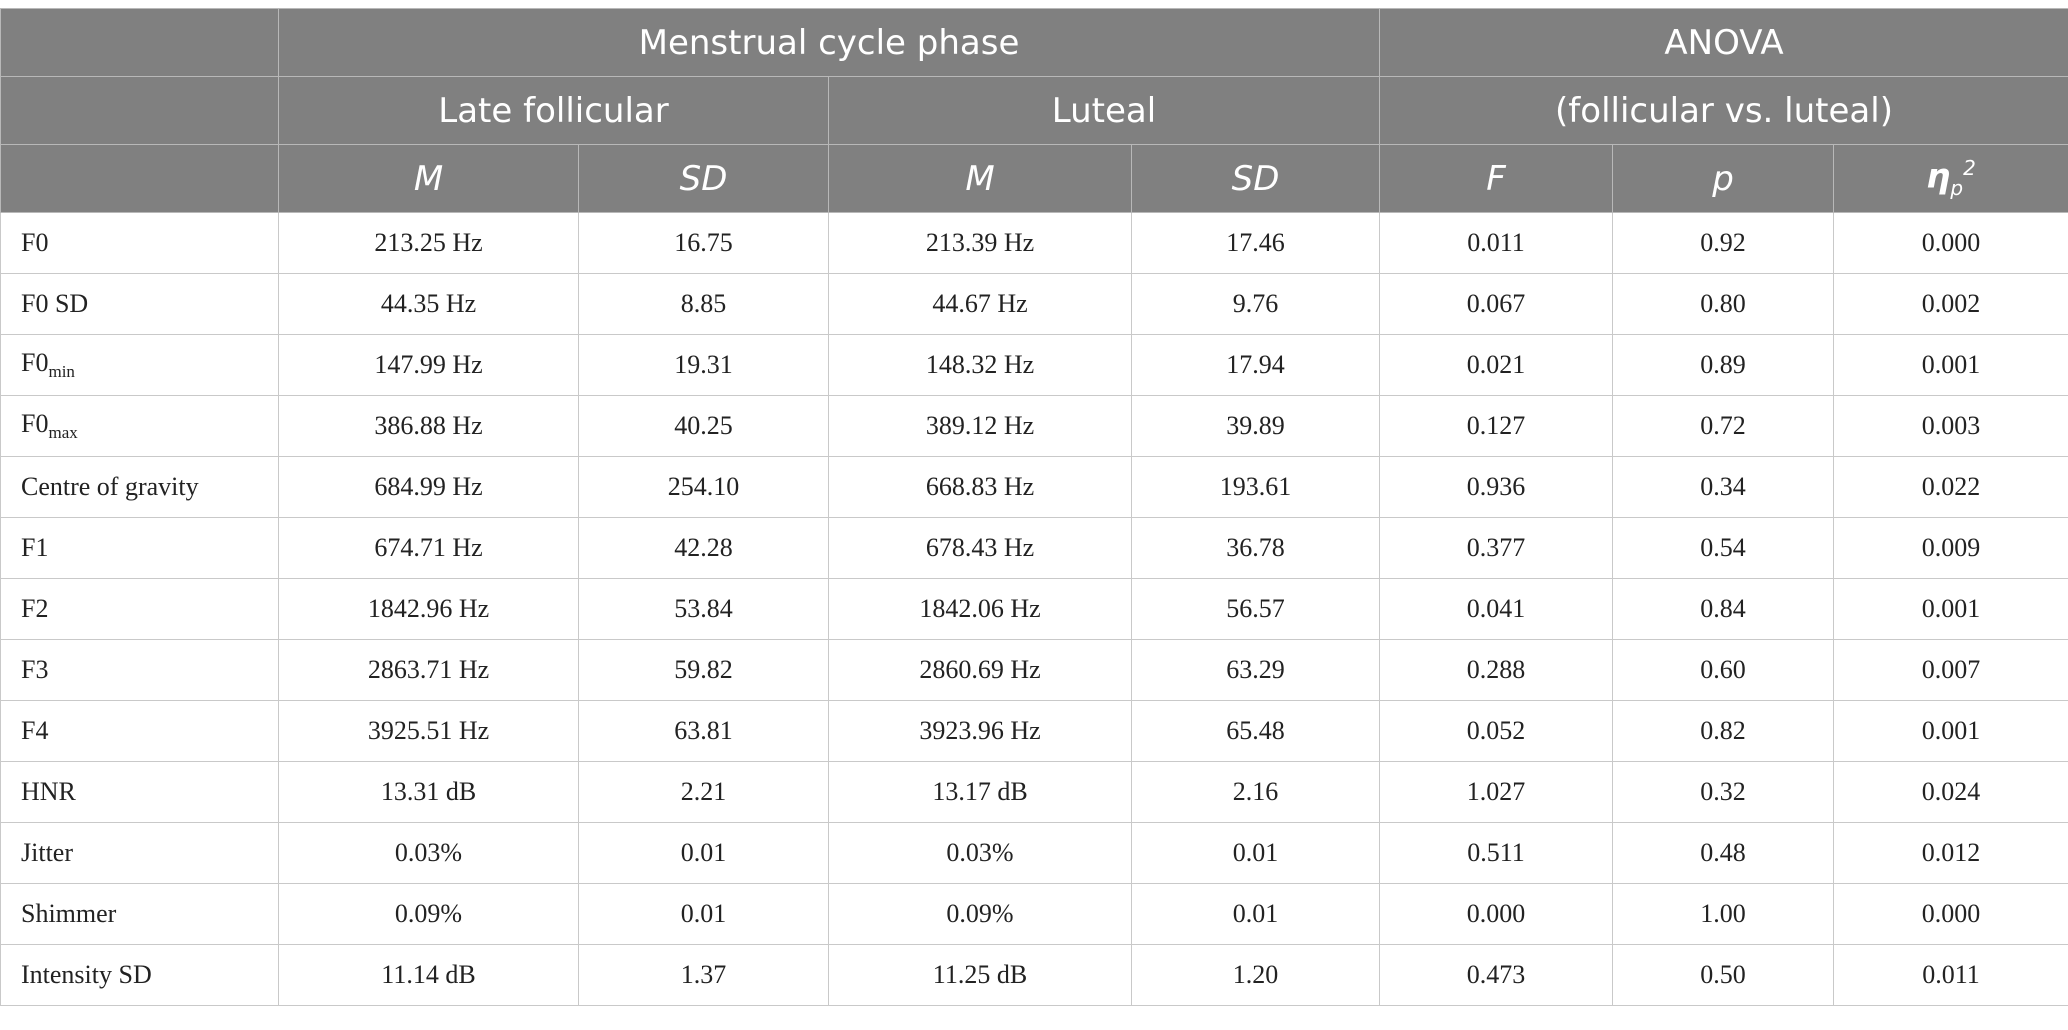 The image size is (2068, 1030). I want to click on anova-p-cell: 0.34, so click(1723, 487).